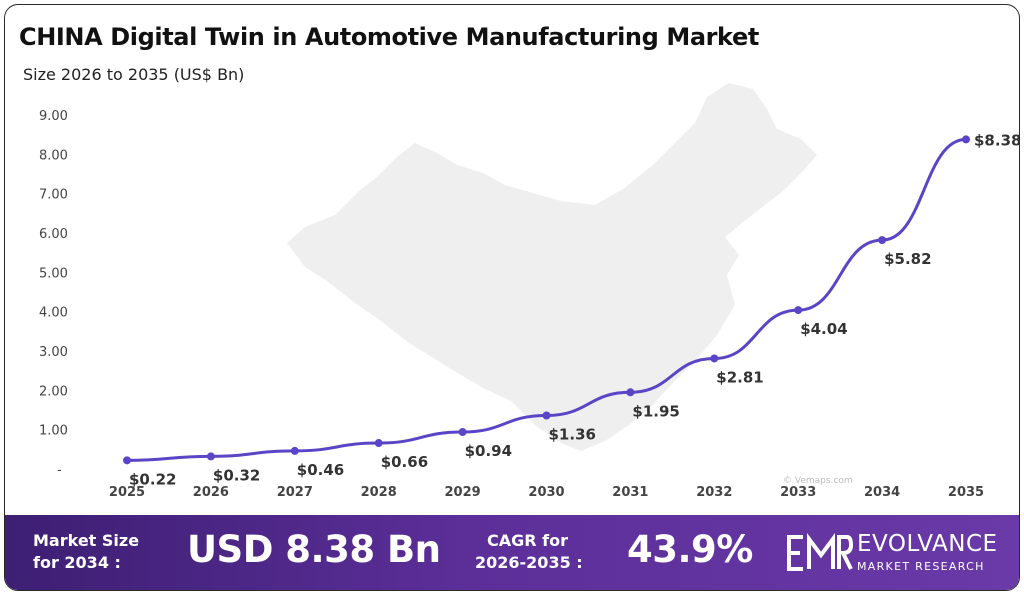 The width and height of the screenshot is (1024, 595). I want to click on y-tick-label: 1.00, so click(53, 431).